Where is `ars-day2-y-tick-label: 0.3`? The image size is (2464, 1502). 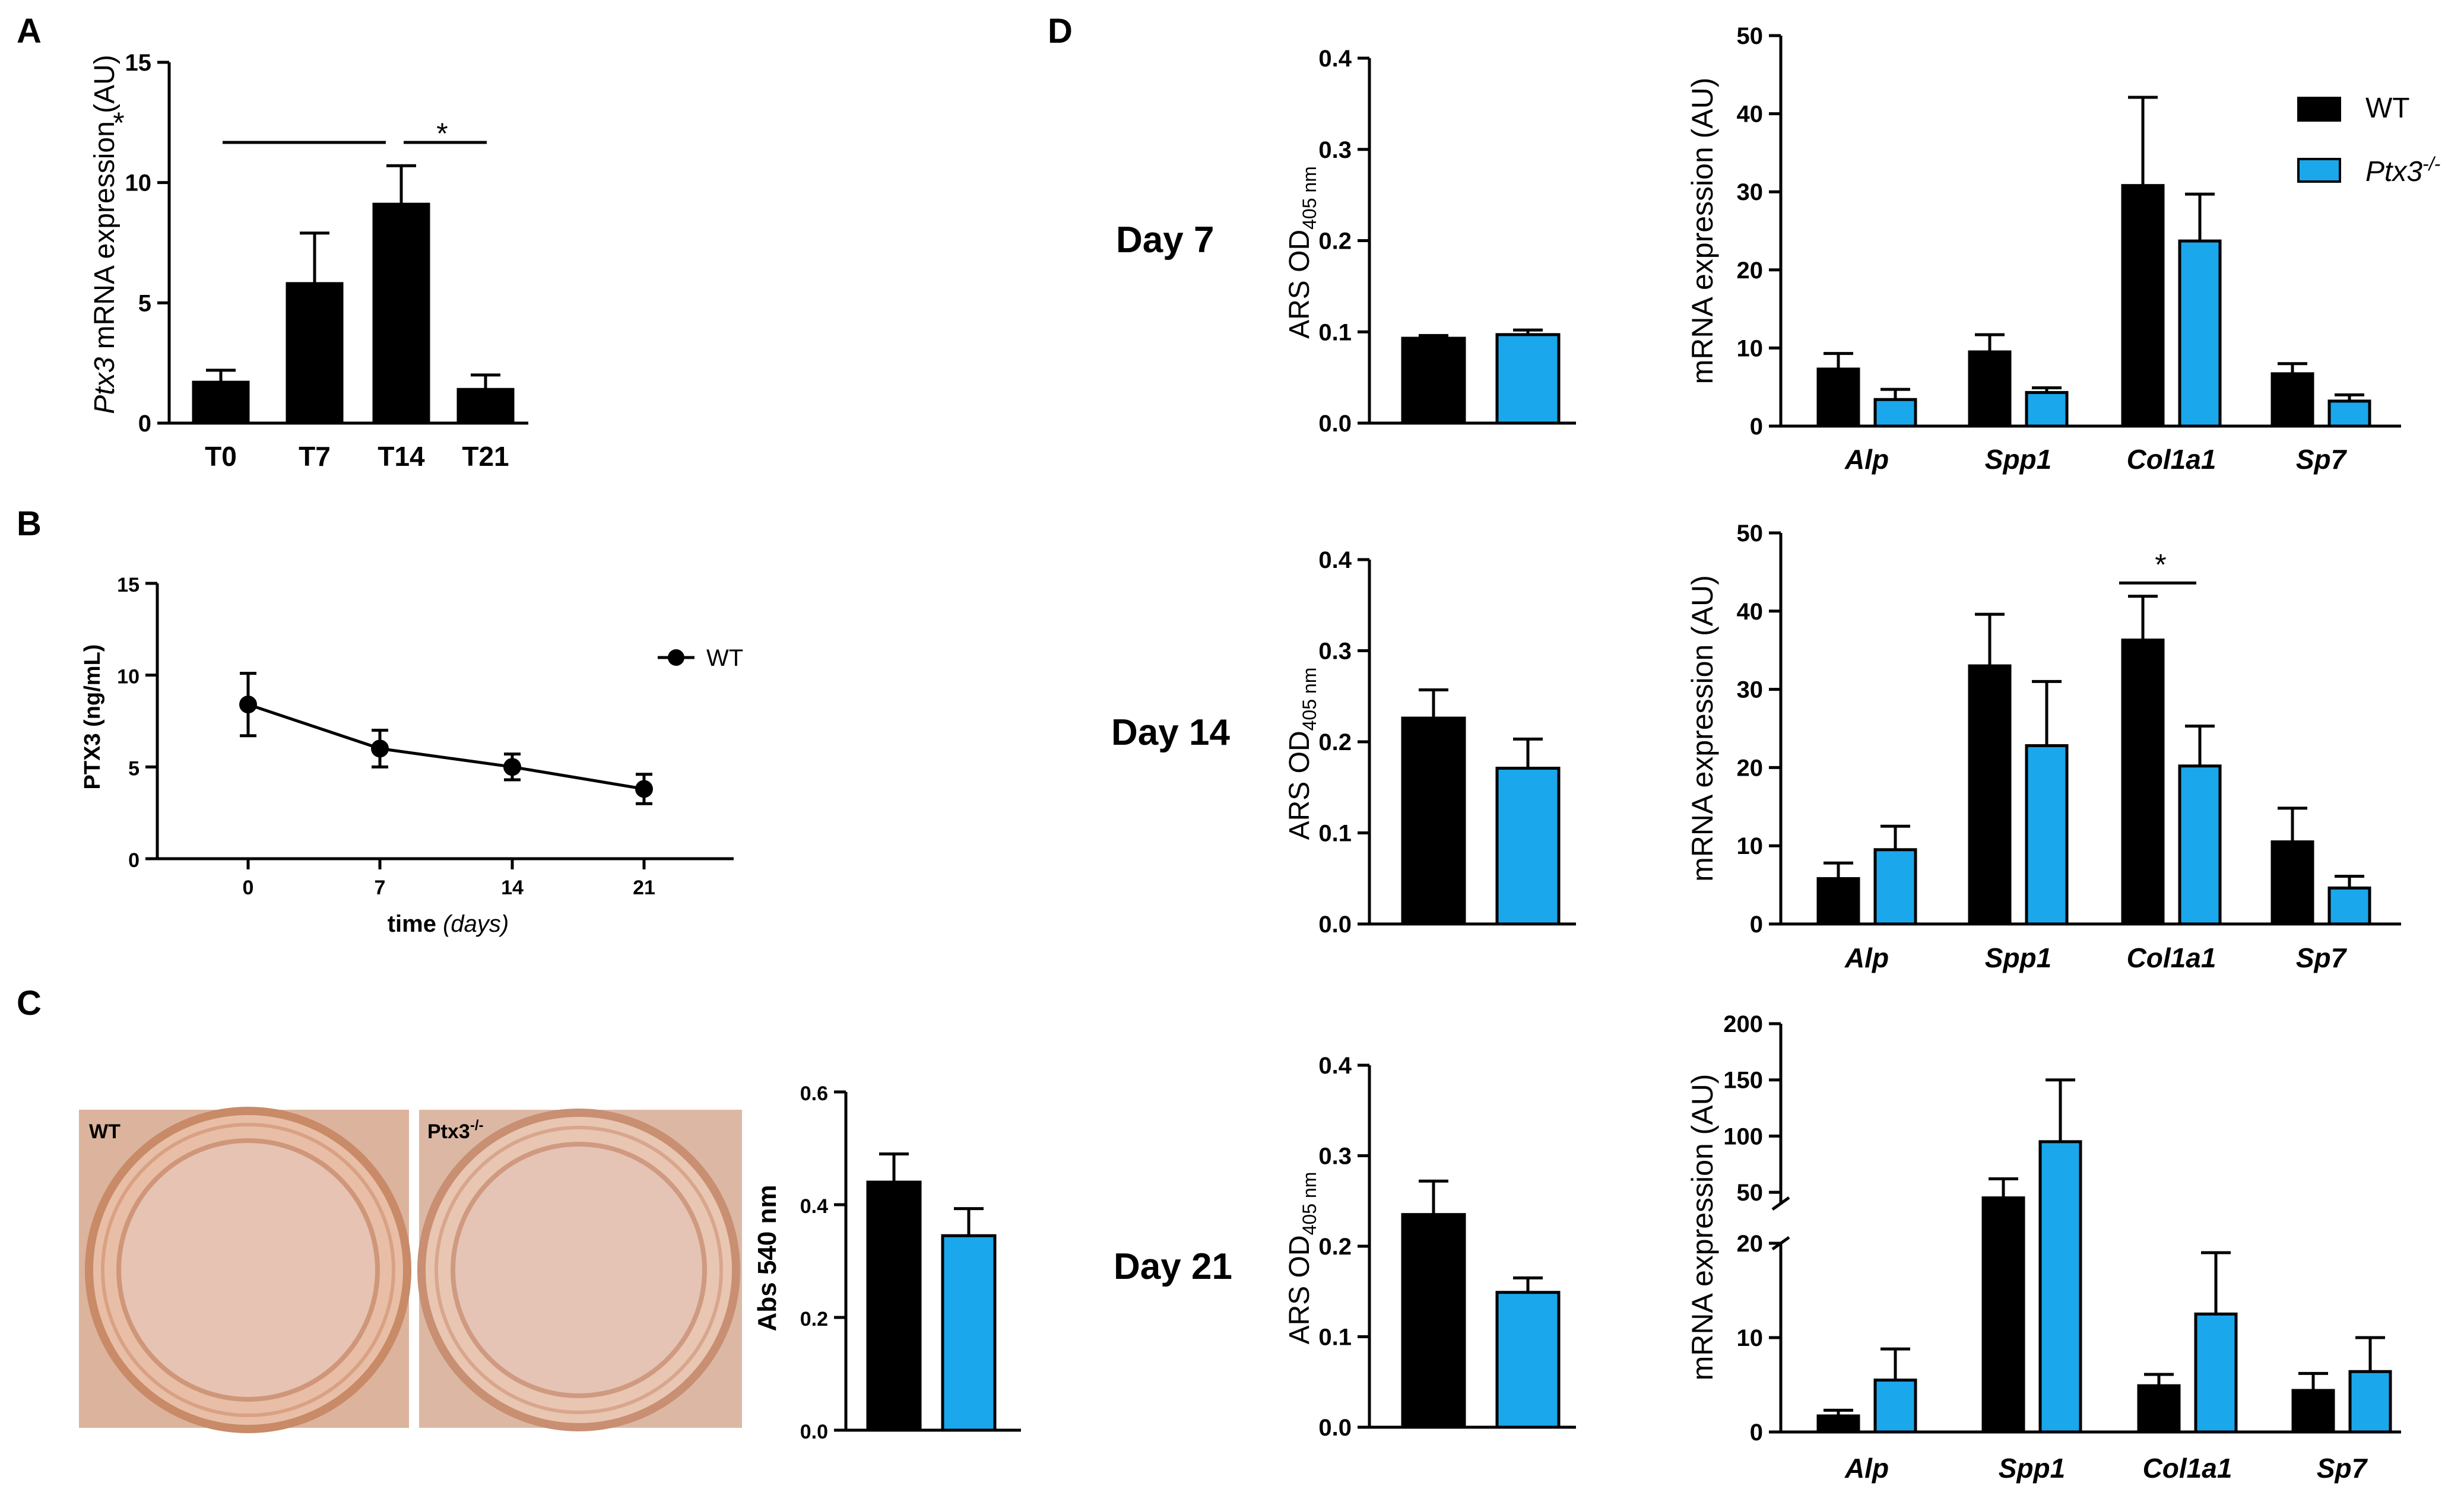
ars-day2-y-tick-label: 0.3 is located at coordinates (1335, 1157).